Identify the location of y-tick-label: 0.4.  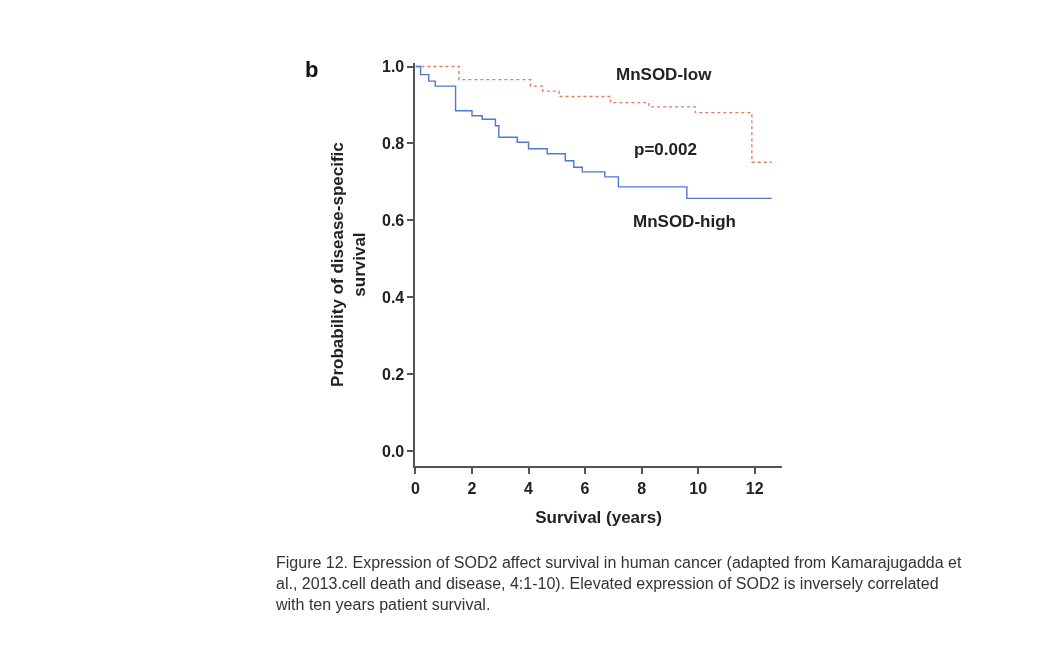
(393, 297).